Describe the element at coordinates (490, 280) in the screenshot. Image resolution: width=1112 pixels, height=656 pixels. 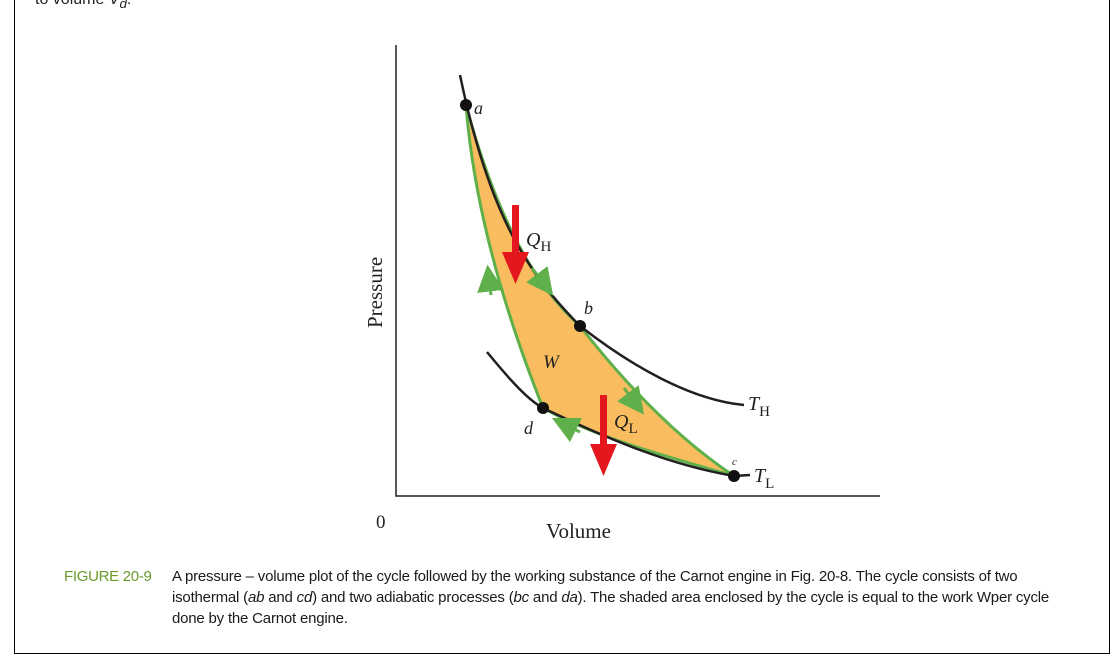
I see `arrow-da` at that location.